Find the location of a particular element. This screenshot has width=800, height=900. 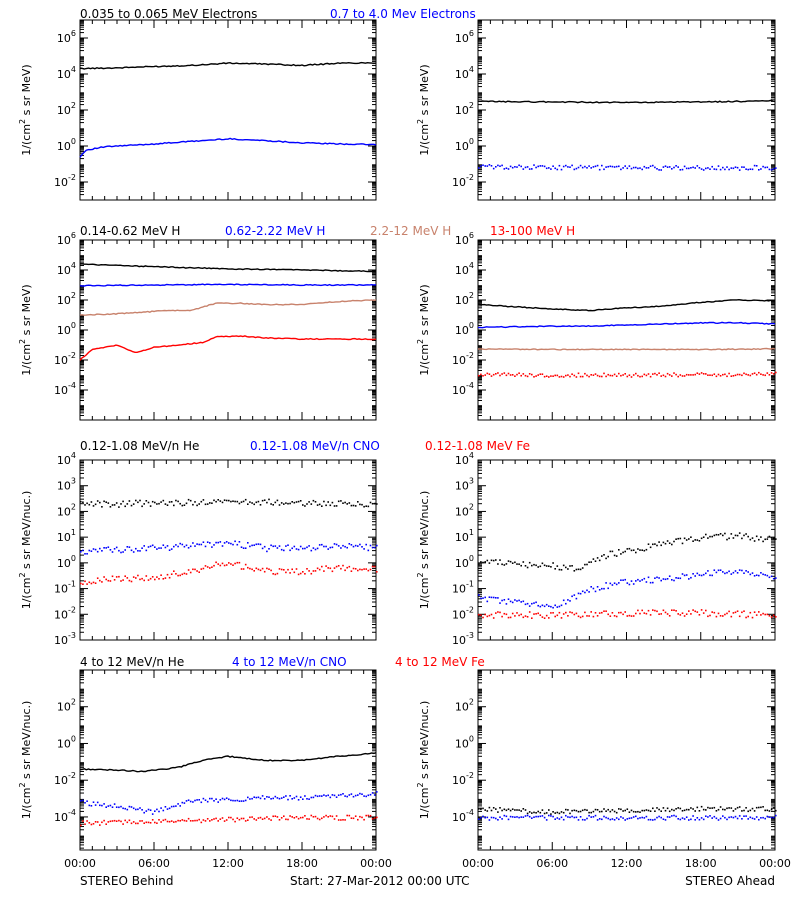

y-tick-label: 10⁻² is located at coordinates (463, 359).